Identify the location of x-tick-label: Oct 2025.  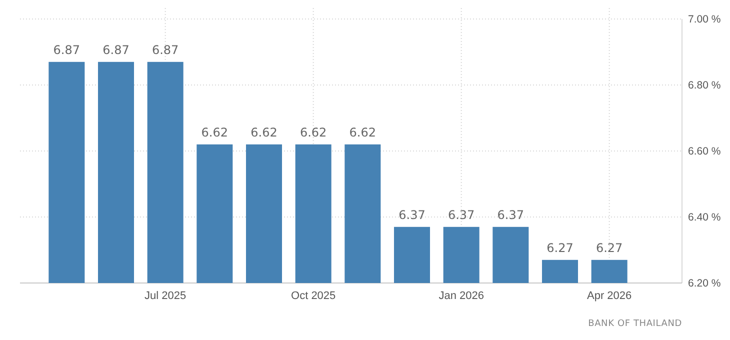
(313, 296).